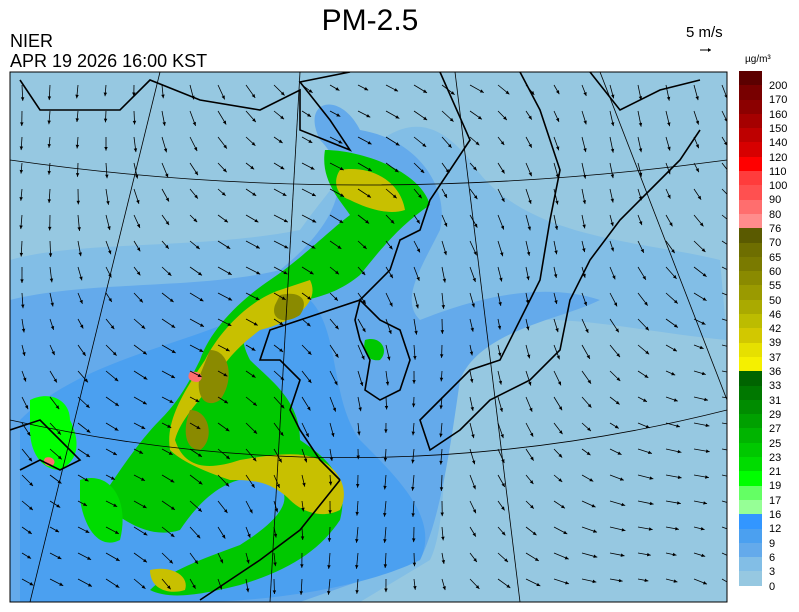 This screenshot has height=612, width=799. I want to click on legend-label: 70, so click(775, 243).